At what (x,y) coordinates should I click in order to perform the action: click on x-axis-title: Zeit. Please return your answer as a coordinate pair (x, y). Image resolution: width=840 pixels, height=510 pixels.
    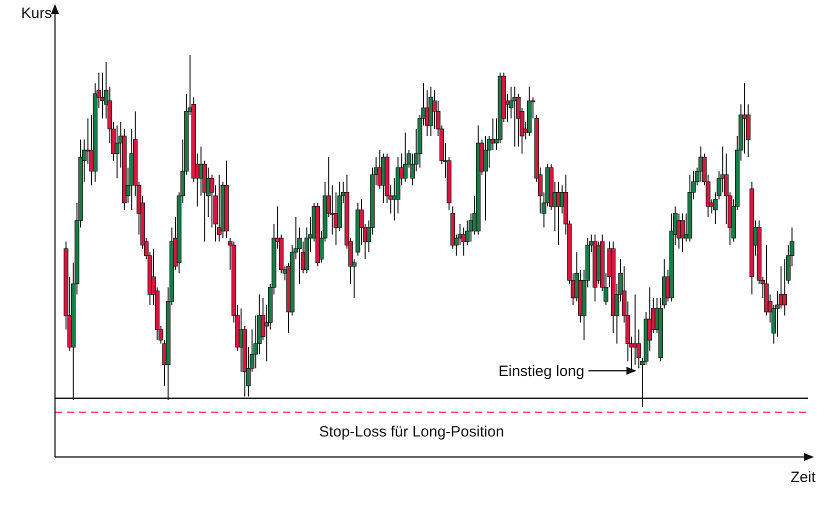
    Looking at the image, I should click on (803, 477).